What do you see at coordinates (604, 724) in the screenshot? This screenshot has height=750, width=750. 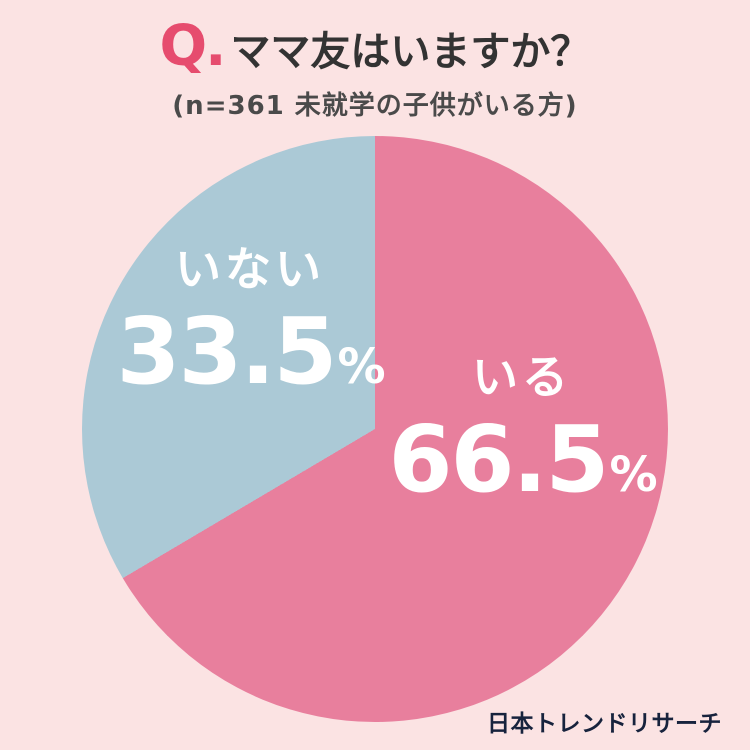 I see `brand-logo: 日本トレンドリサーチ` at bounding box center [604, 724].